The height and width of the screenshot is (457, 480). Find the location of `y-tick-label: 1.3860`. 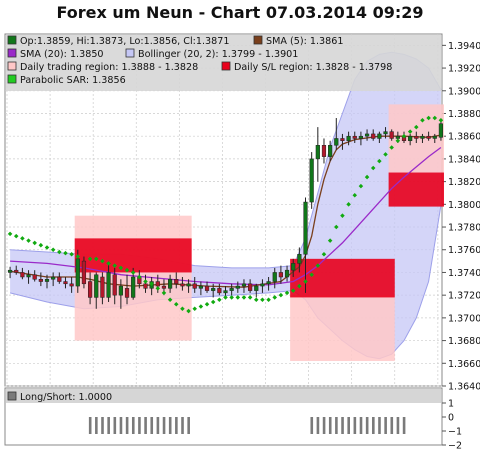

y-tick-label: 1.3860 is located at coordinates (464, 137).